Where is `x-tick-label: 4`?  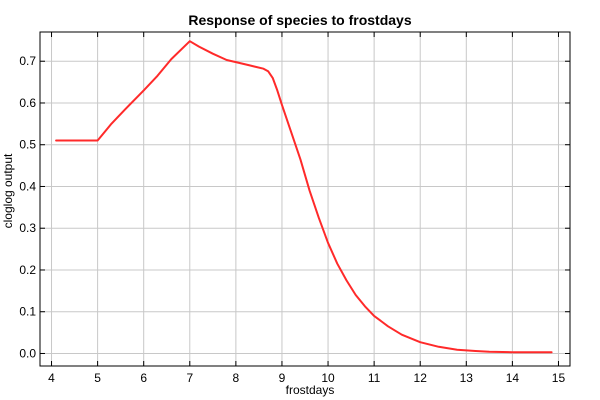 x-tick-label: 4 is located at coordinates (51, 378).